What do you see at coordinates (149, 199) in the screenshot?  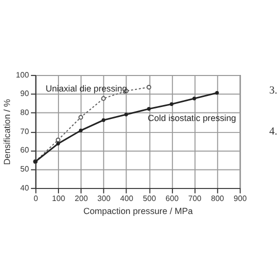 I see `x-tick-label: 500` at bounding box center [149, 199].